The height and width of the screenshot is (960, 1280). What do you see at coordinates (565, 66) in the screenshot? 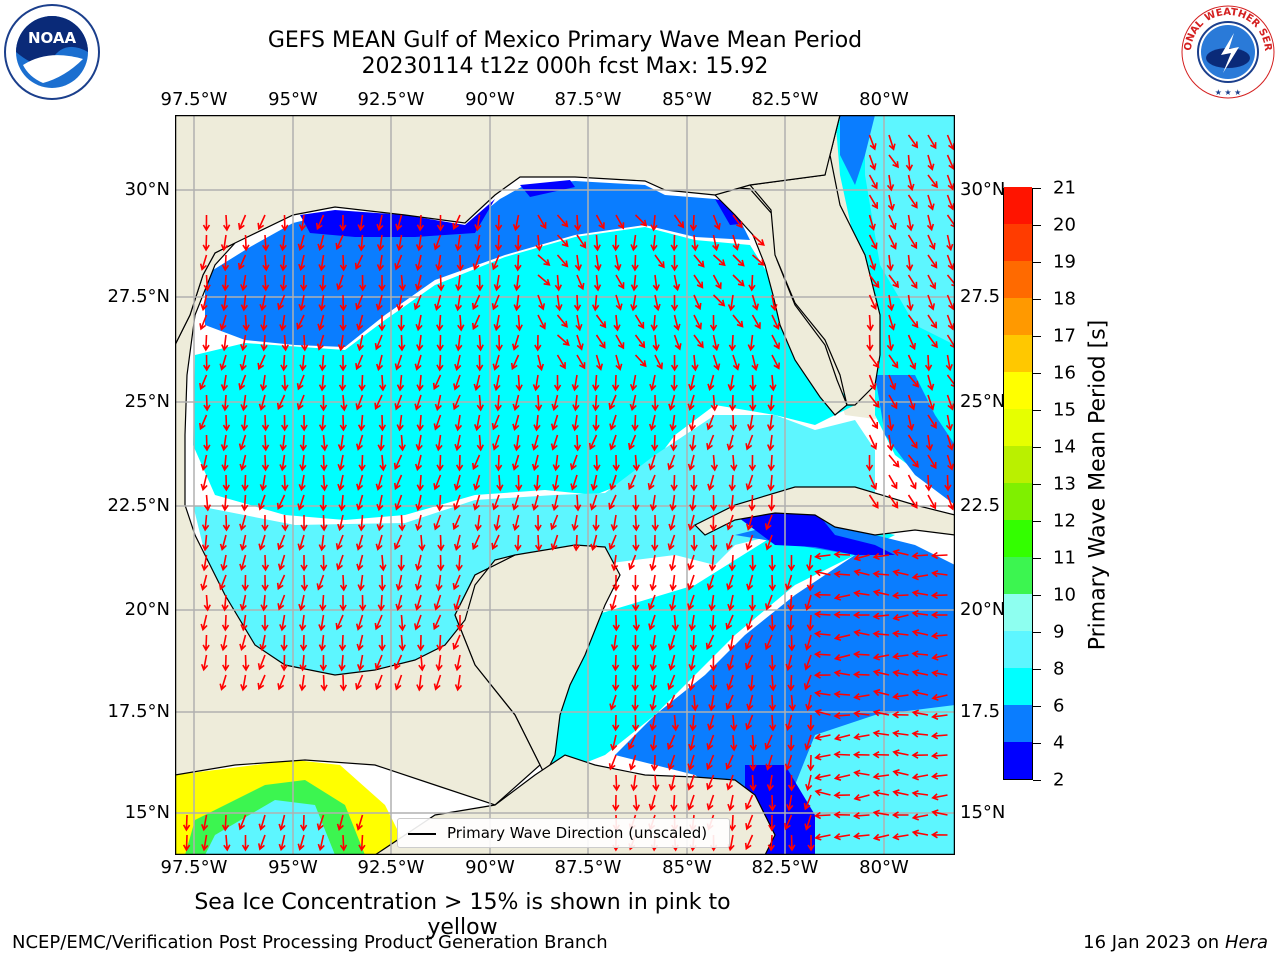
I see `chart-subtitle: 20230114 t12z 000h fcst Max: 15.92` at bounding box center [565, 66].